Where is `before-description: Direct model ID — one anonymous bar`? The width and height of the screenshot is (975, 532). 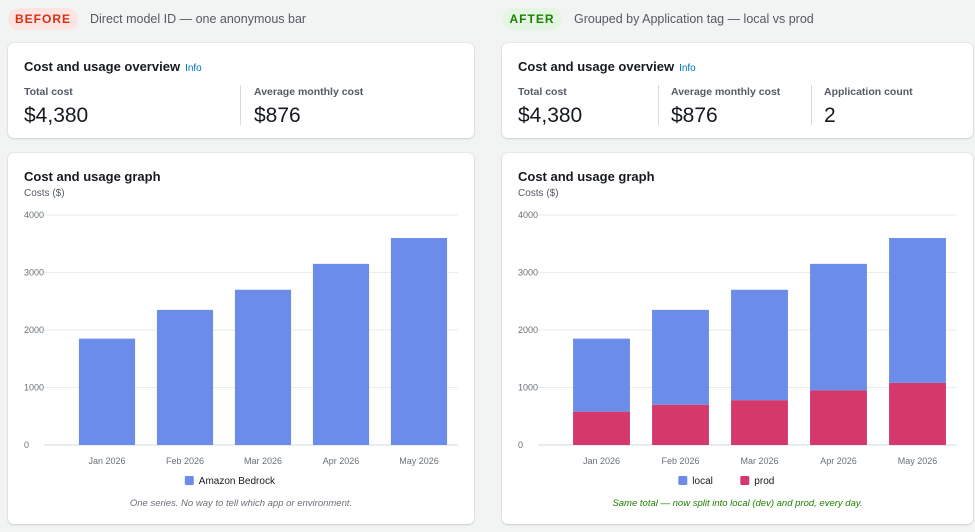
before-description: Direct model ID — one anonymous bar is located at coordinates (198, 19).